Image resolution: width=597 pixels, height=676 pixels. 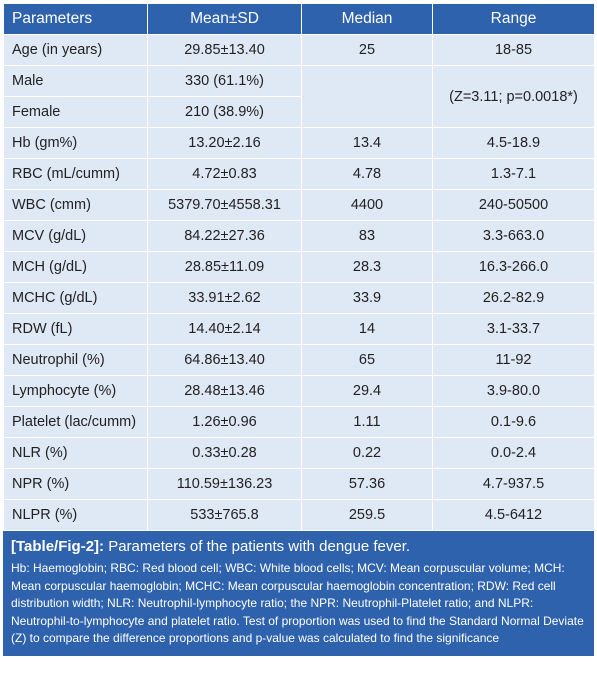 I want to click on cell-parameter: RBC (mL/cumm), so click(x=75, y=174).